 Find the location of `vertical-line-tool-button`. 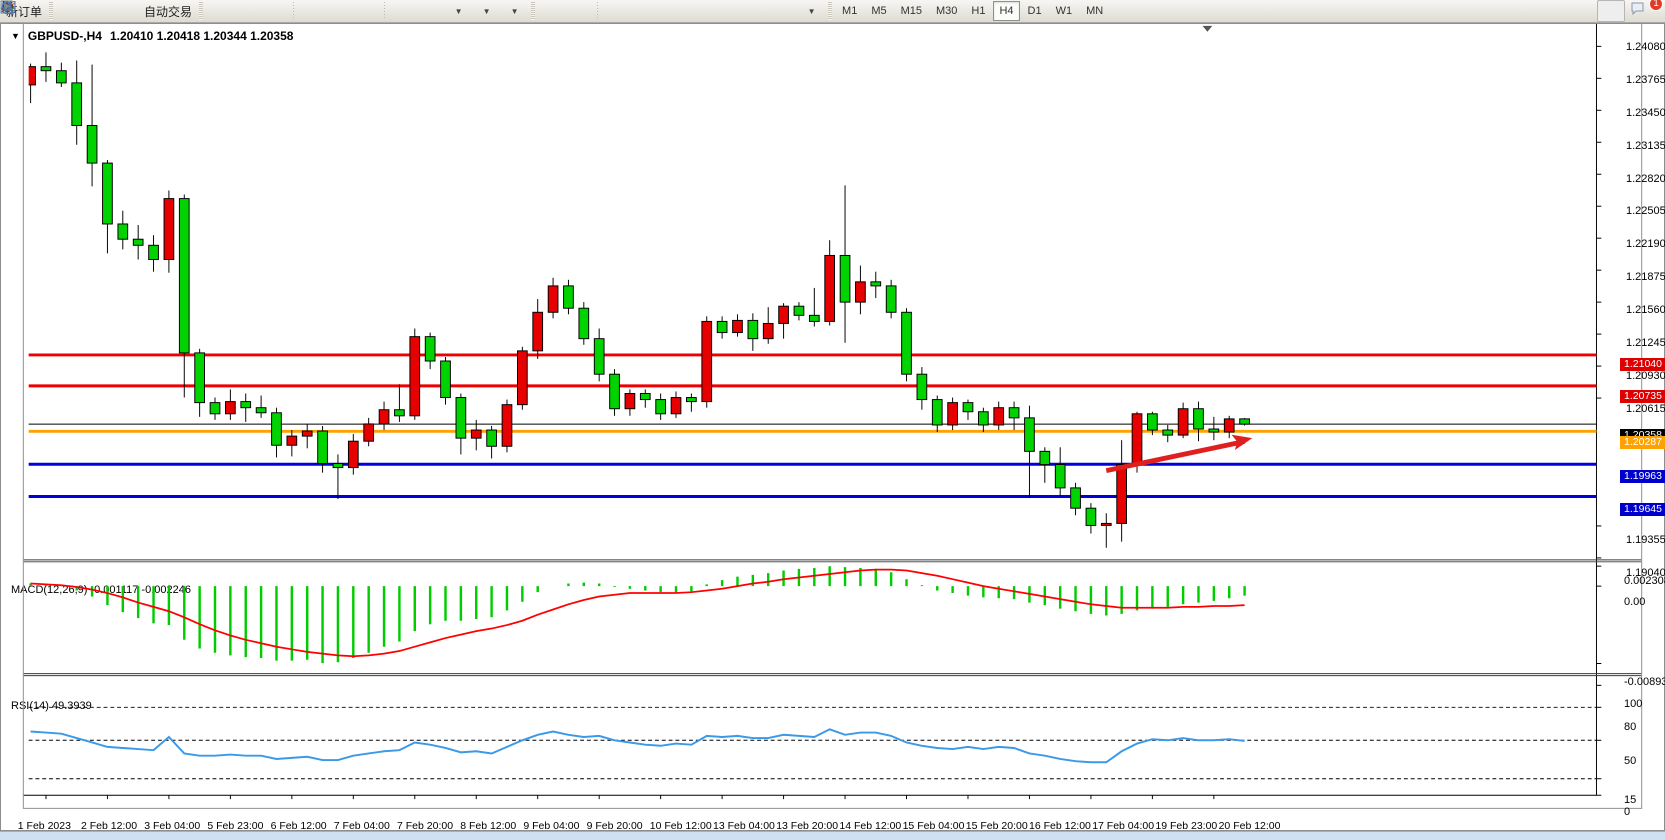

vertical-line-tool-button is located at coordinates (316, 11).